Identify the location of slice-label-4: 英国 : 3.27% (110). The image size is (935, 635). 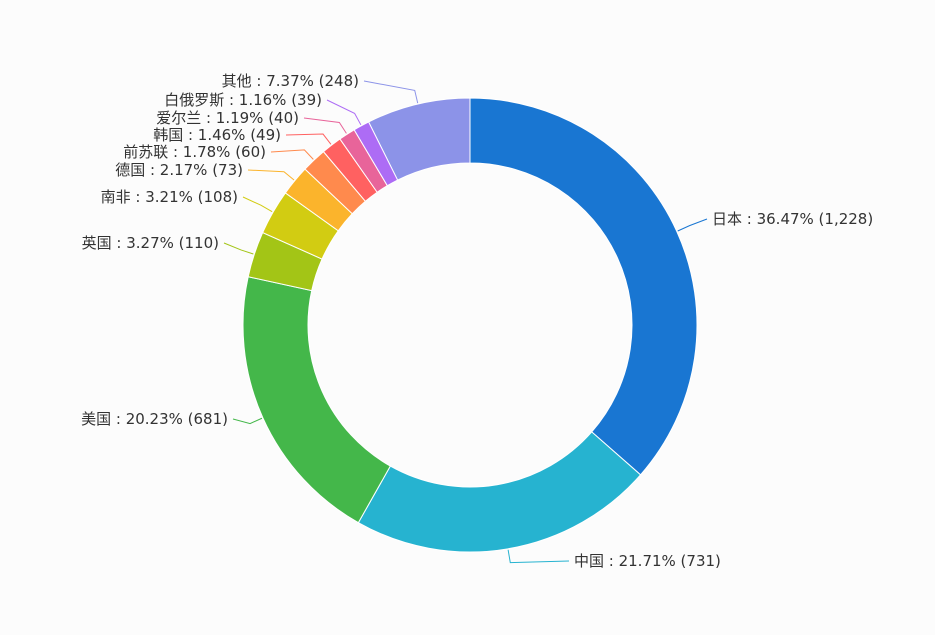
(150, 243).